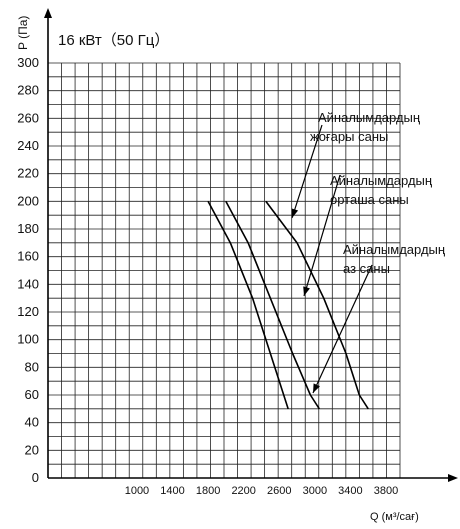 This screenshot has height=529, width=460. Describe the element at coordinates (32, 422) in the screenshot. I see `y-tick-label: 40` at that location.